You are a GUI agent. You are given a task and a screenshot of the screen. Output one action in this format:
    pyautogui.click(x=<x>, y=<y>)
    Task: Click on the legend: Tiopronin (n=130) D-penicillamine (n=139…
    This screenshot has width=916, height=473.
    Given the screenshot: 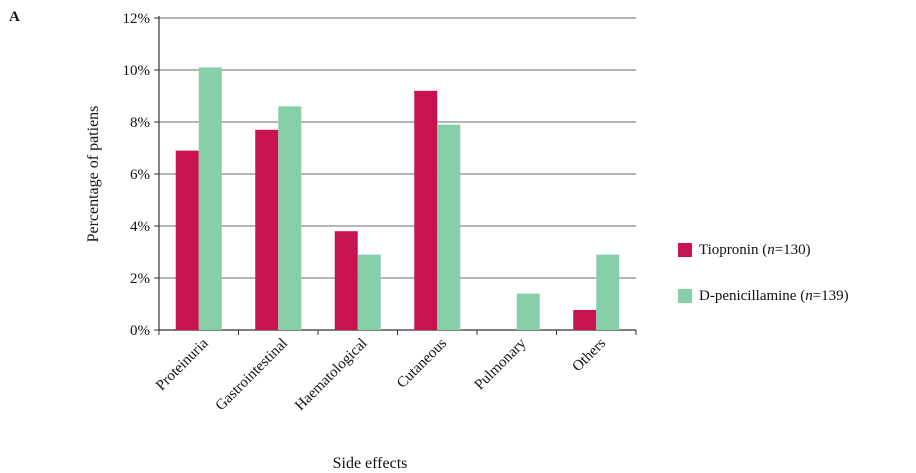 What is the action you would take?
    pyautogui.click(x=763, y=286)
    